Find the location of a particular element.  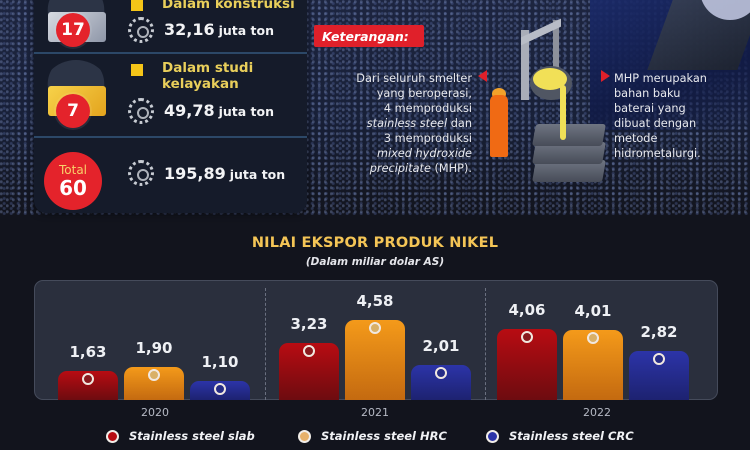

x-tick-2022: 2022 is located at coordinates (597, 412).